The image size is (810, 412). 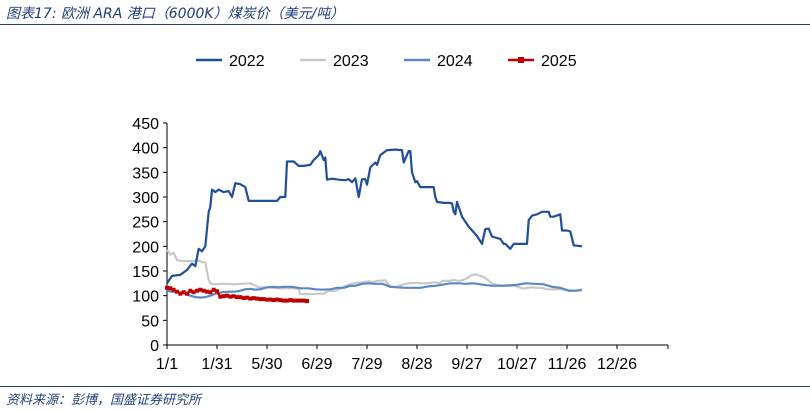 What do you see at coordinates (405, 386) in the screenshot?
I see `source-divider` at bounding box center [405, 386].